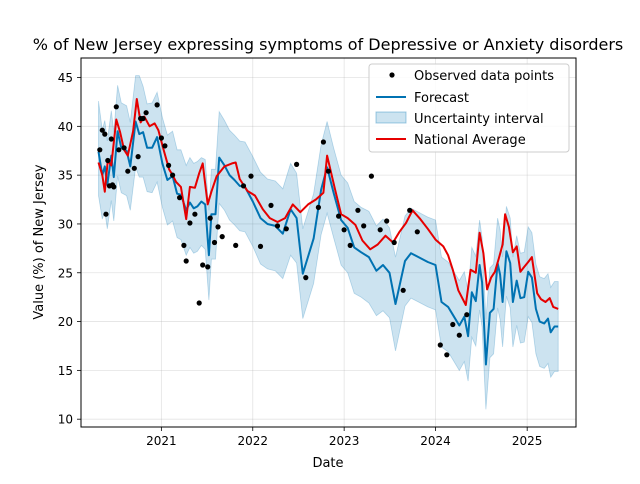 This screenshot has width=640, height=484. What do you see at coordinates (344, 441) in the screenshot?
I see `x-tick-label: 2023` at bounding box center [344, 441].